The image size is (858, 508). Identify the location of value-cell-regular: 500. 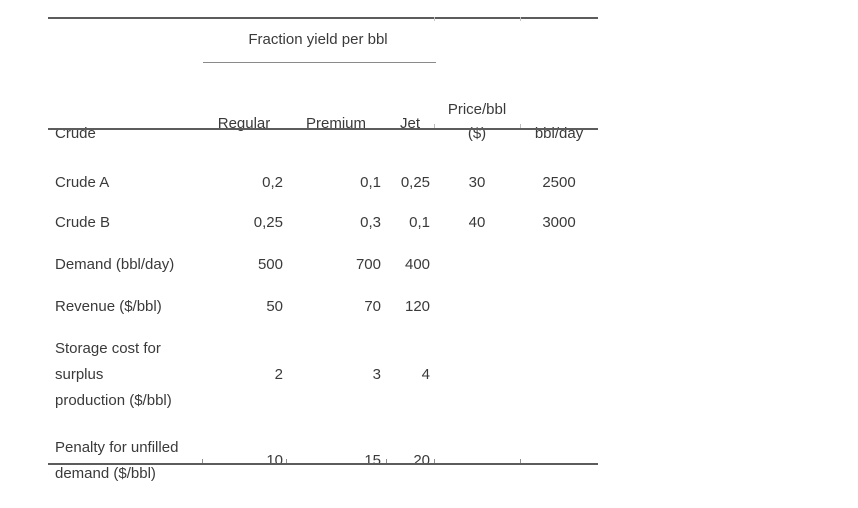
(270, 264).